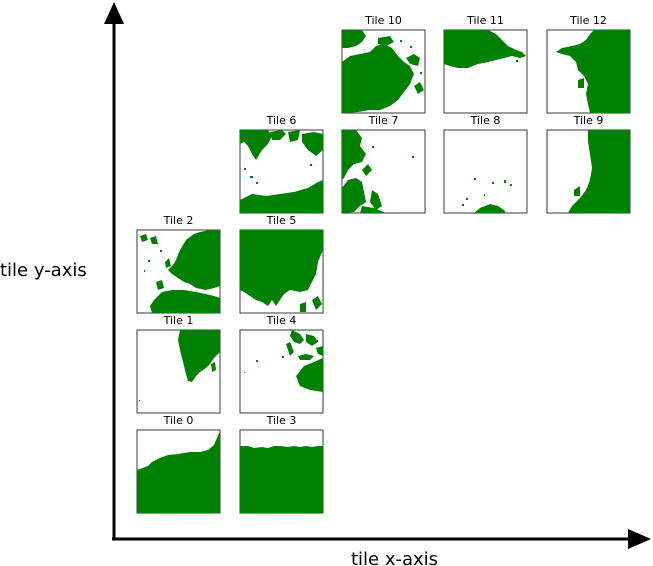 The width and height of the screenshot is (653, 566). Describe the element at coordinates (281, 420) in the screenshot. I see `tile-title: Tile 3` at that location.